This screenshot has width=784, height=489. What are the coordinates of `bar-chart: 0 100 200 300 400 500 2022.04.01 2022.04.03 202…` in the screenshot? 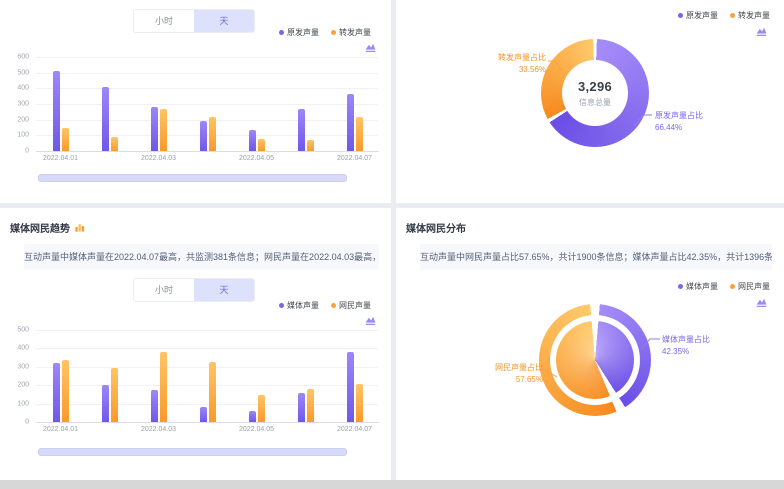 It's located at (195, 383).